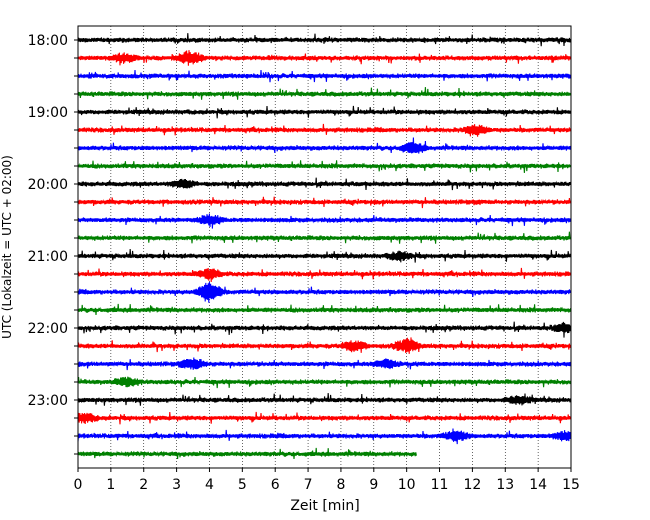  I want to click on y-tick-label: 18:00, so click(48, 41).